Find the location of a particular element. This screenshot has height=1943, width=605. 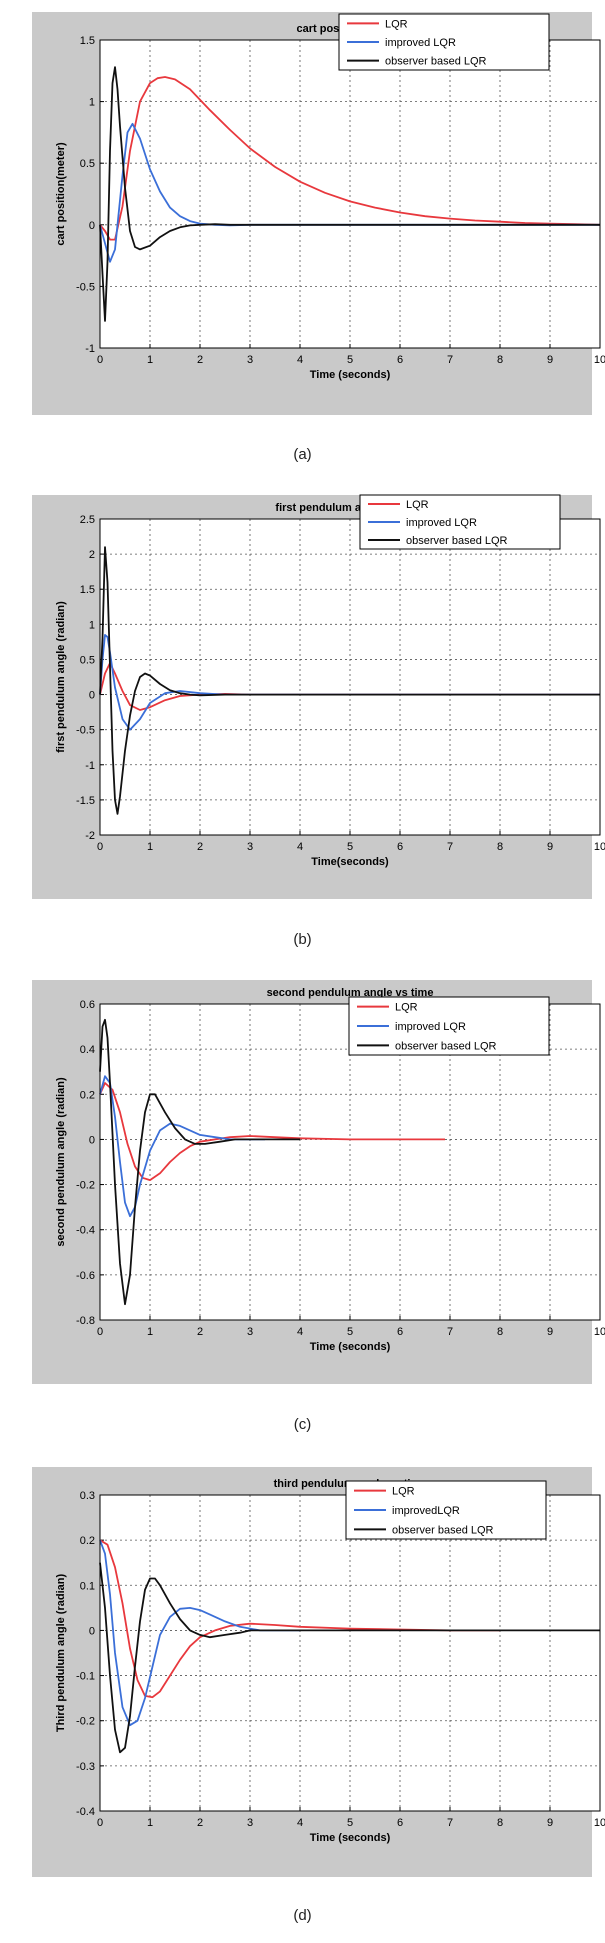

legend-label-2: improvedLQR is located at coordinates (426, 1511).